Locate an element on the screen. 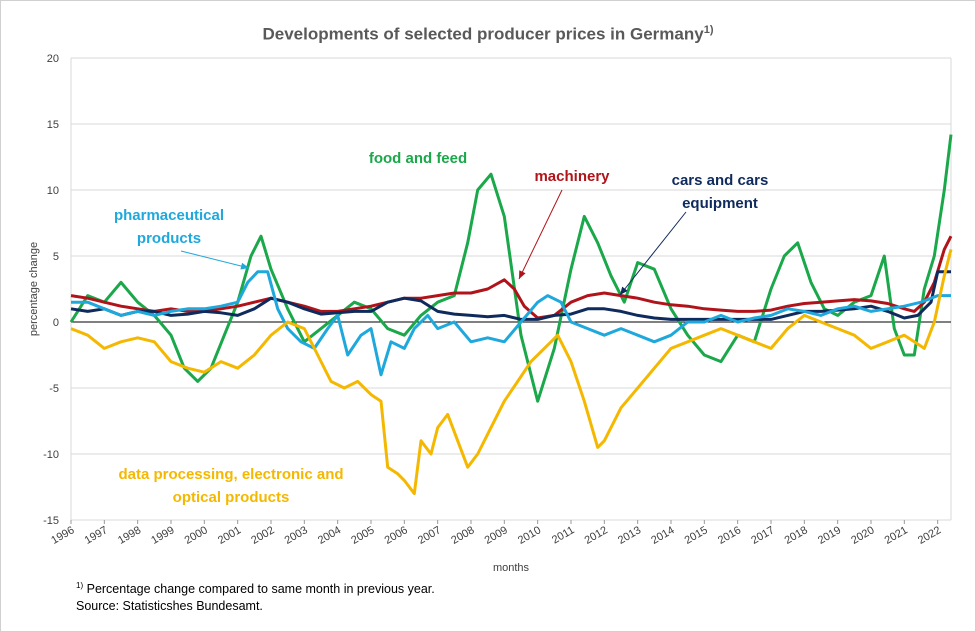  label-arrow-pharma is located at coordinates (215, 259).